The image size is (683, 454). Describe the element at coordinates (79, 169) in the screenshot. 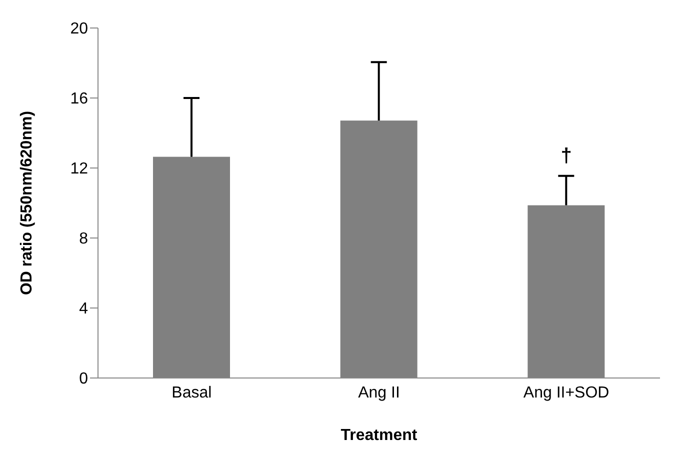

I see `y-tick-label: 12` at that location.